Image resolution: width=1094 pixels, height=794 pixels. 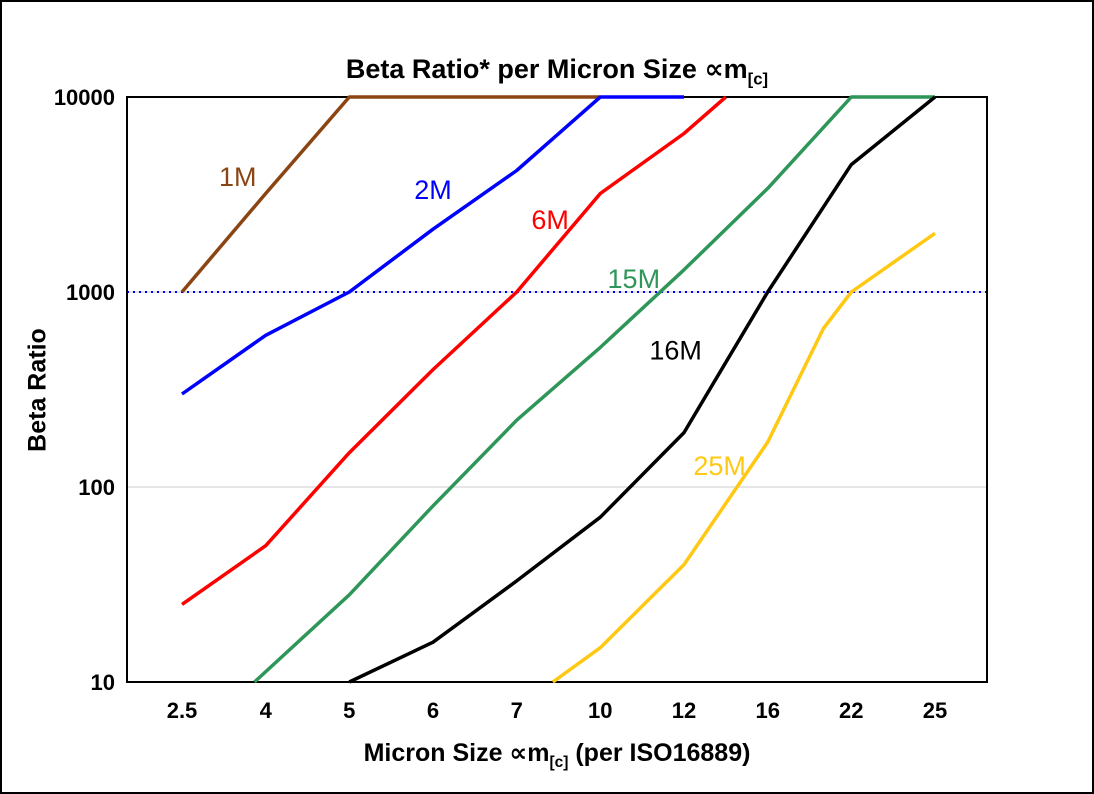 What do you see at coordinates (851, 710) in the screenshot?
I see `x-tick-label-22: 22` at bounding box center [851, 710].